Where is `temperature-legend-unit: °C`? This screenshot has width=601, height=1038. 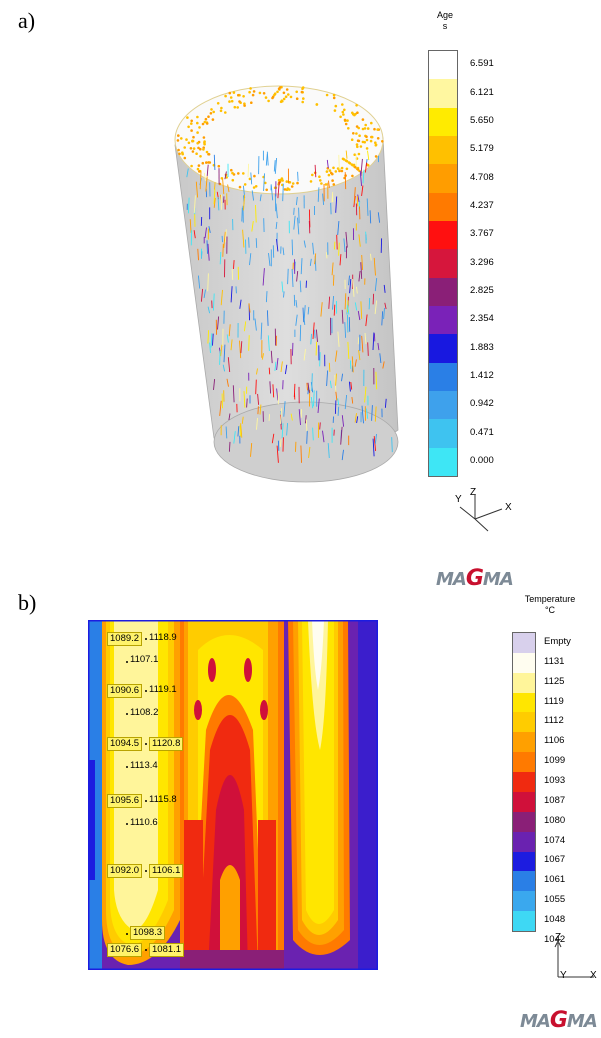 temperature-legend-unit: °C is located at coordinates (550, 610).